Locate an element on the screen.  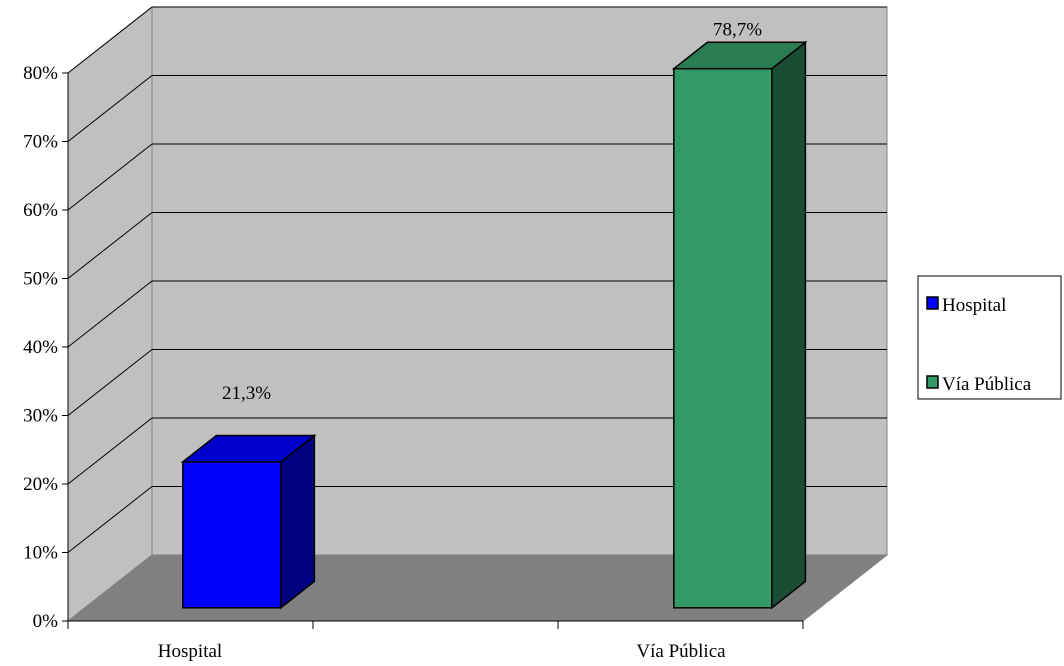
data-label: 78,7% is located at coordinates (737, 29).